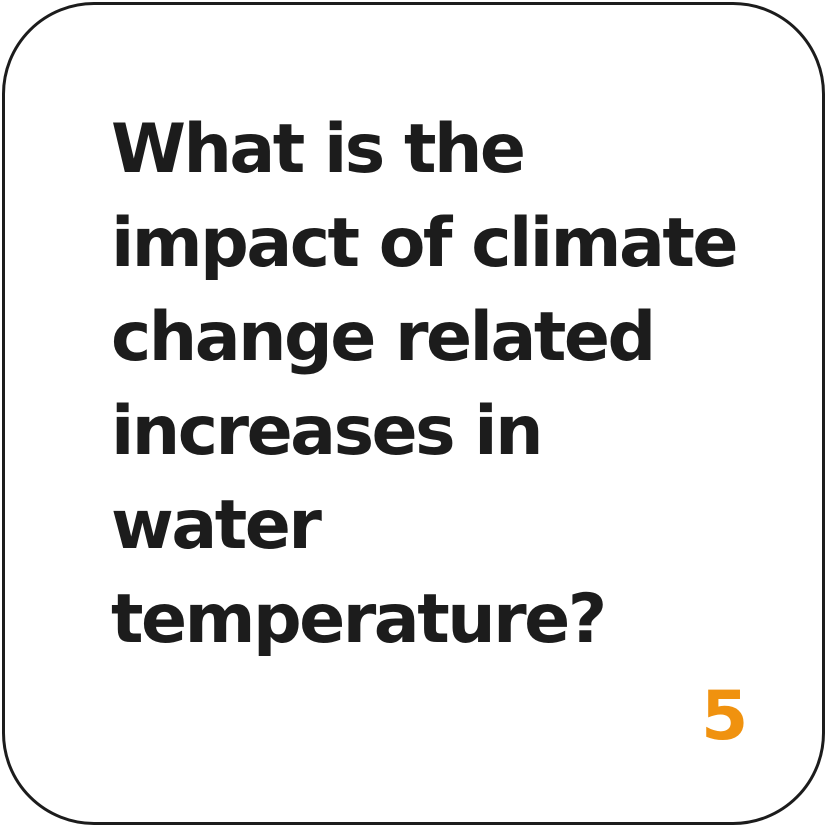 The image size is (833, 833). I want to click on question-line: change related, so click(383, 337).